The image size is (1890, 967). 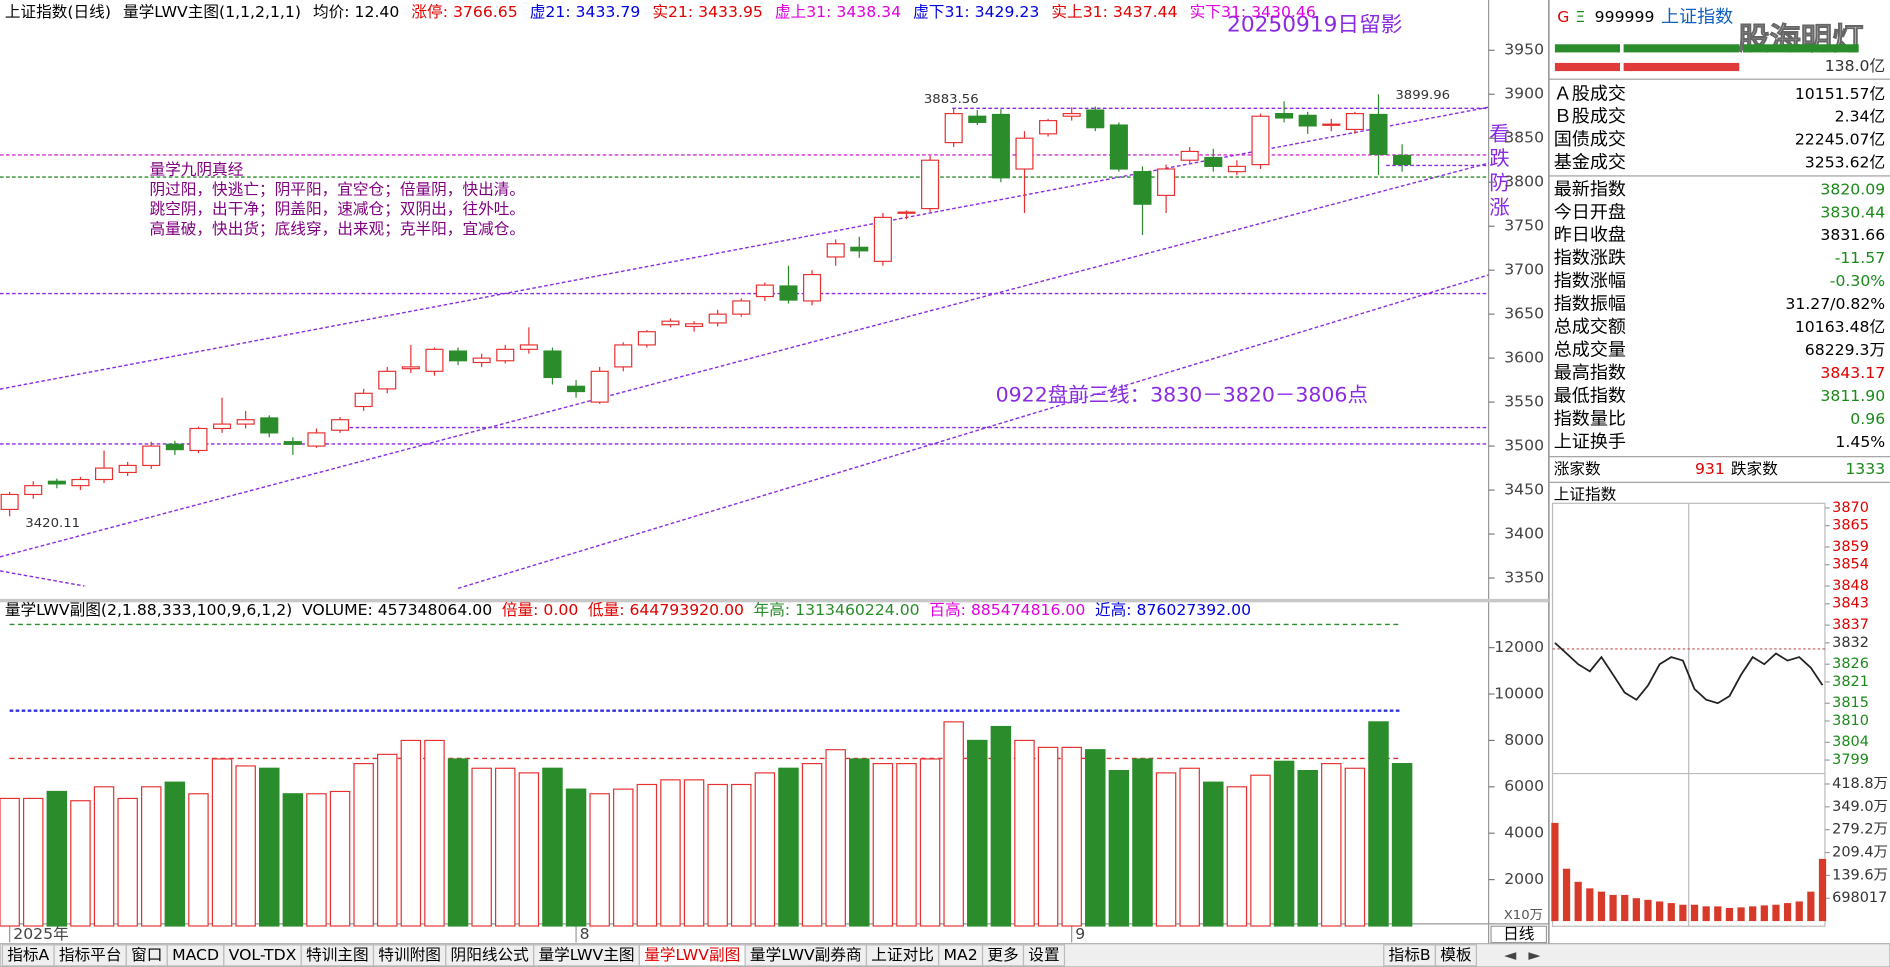 What do you see at coordinates (337, 229) in the screenshot?
I see `verse-line: 高量破，快出货；底线穿，出来观；克半阳，宜减仓。` at bounding box center [337, 229].